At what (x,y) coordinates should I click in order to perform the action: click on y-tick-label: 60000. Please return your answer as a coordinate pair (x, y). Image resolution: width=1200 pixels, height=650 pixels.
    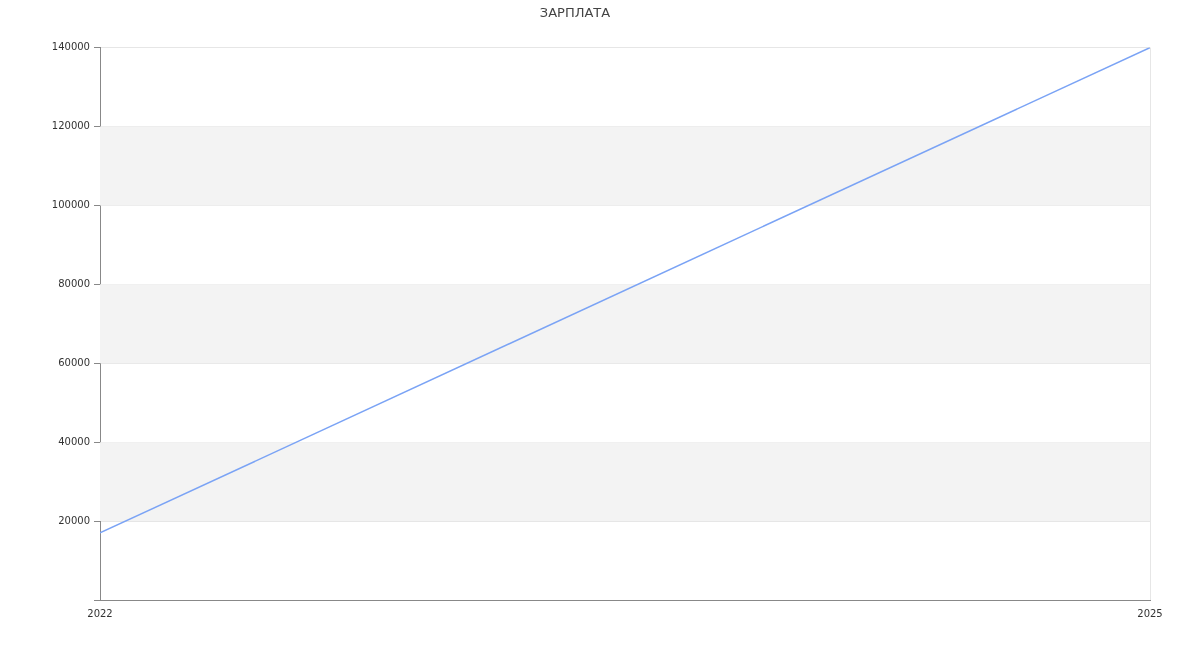
    Looking at the image, I should click on (74, 362).